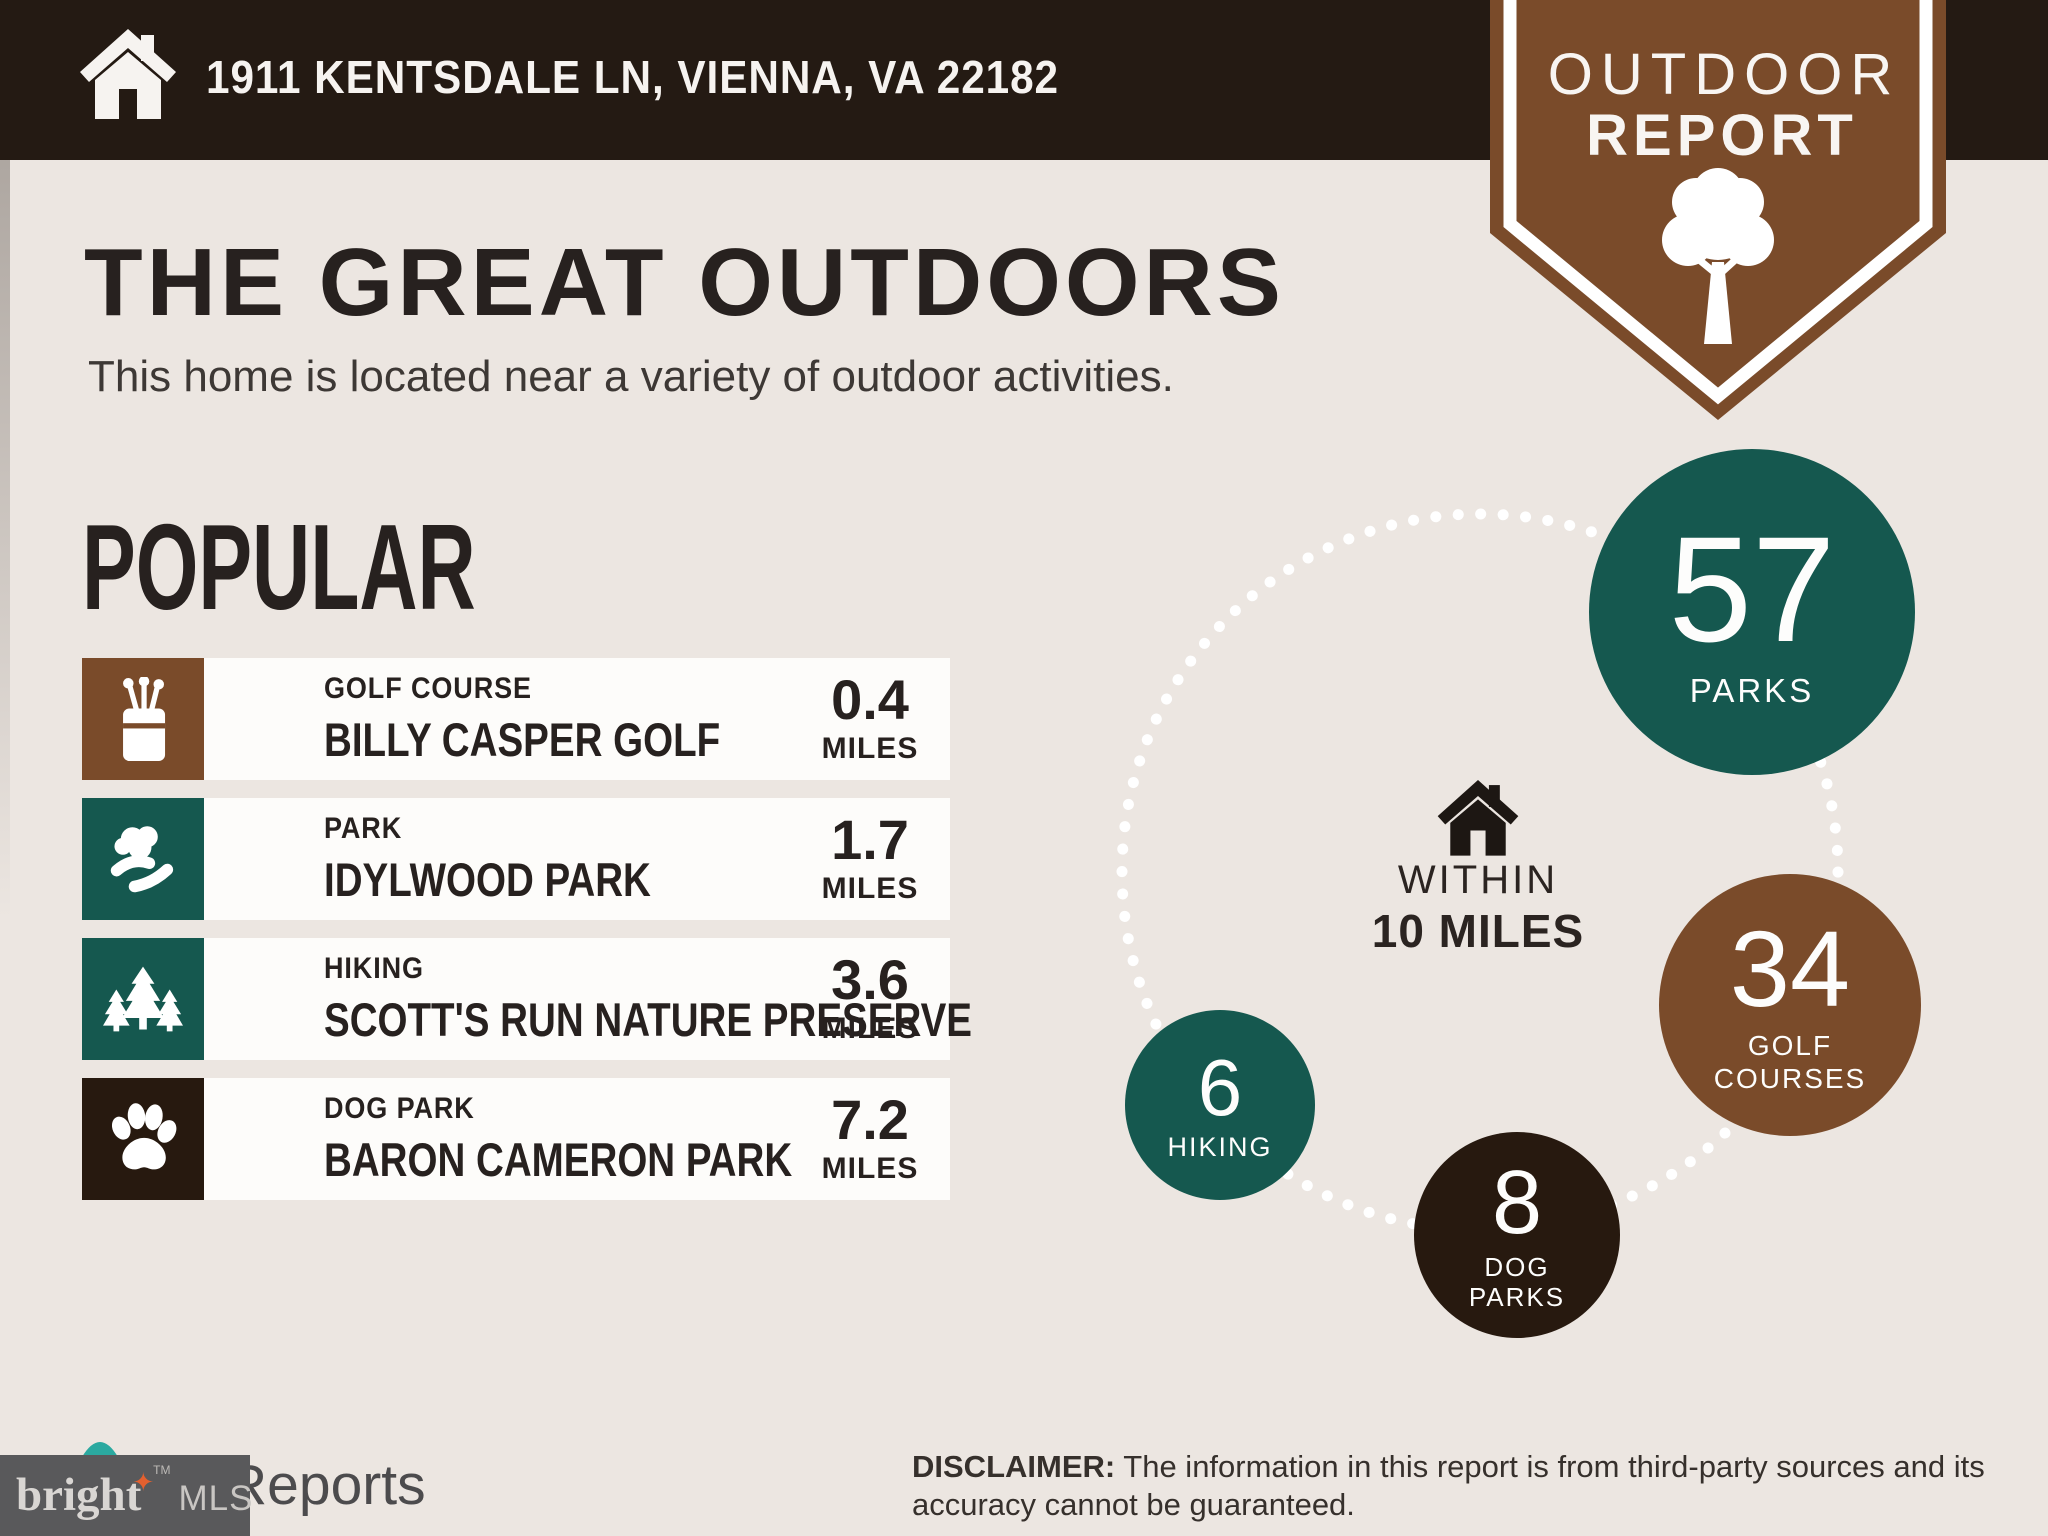 The width and height of the screenshot is (2048, 1536). I want to click on list-item-golf-course: GOLF COURSE BILLY CASPER GOLF 0.4 MILES, so click(516, 719).